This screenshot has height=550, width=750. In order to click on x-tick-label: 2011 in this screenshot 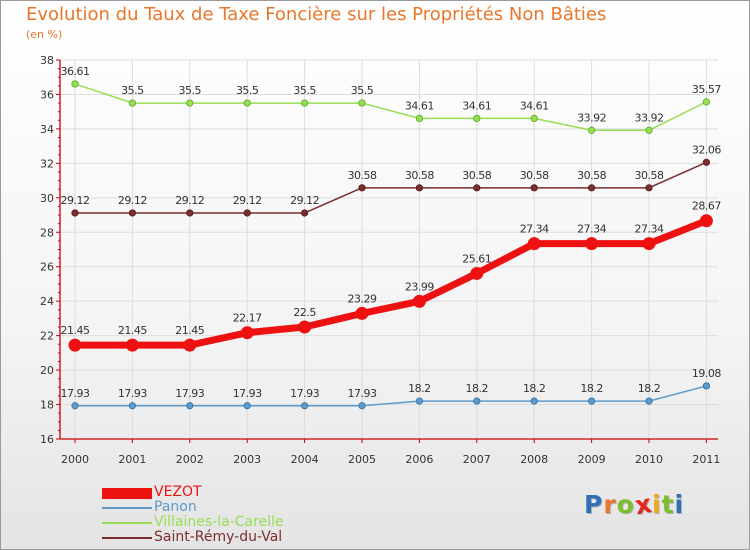, I will do `click(706, 459)`.